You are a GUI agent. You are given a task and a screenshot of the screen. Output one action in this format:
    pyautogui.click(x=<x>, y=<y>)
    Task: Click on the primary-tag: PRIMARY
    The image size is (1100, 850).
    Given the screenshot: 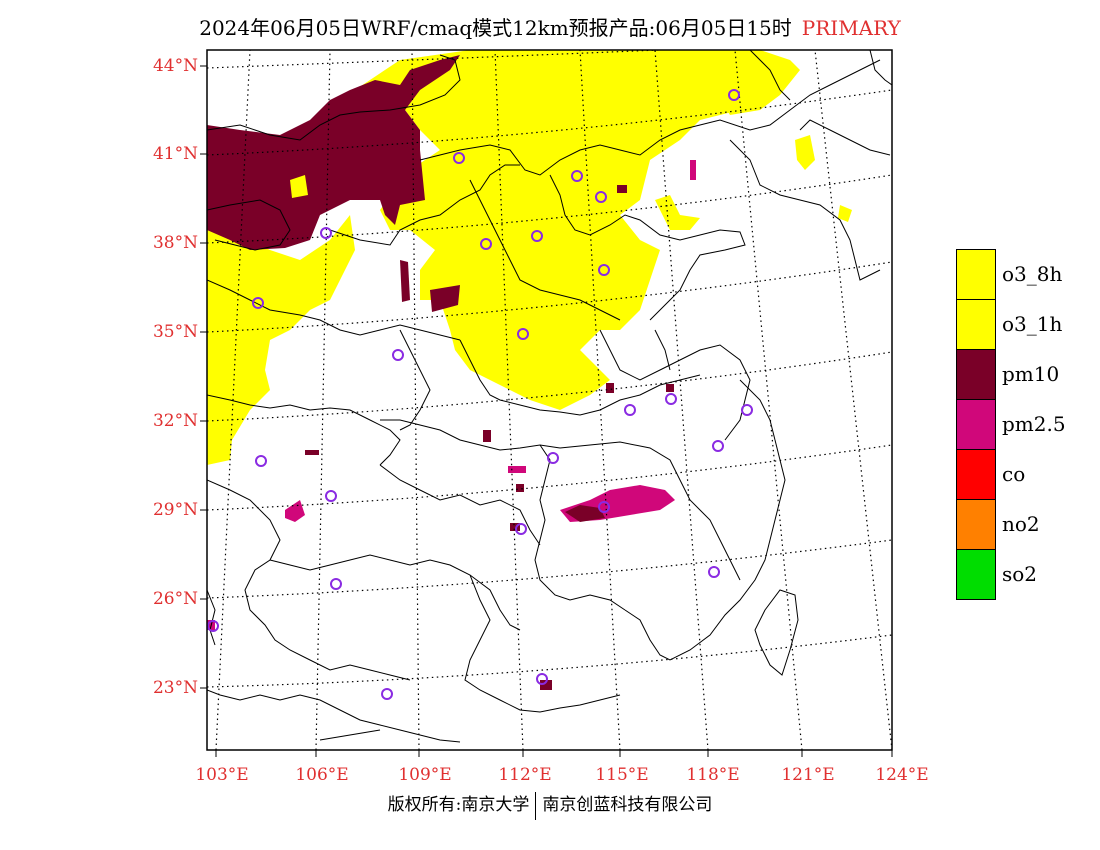 What is the action you would take?
    pyautogui.click(x=851, y=28)
    